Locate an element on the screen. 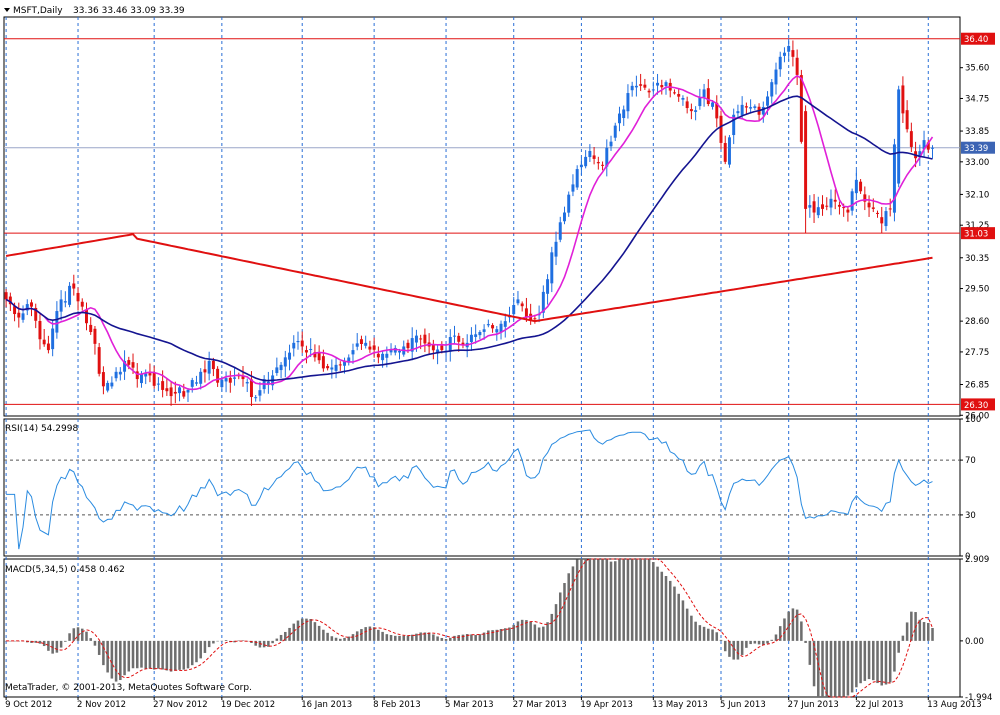  chevron-down-icon is located at coordinates (7, 10).